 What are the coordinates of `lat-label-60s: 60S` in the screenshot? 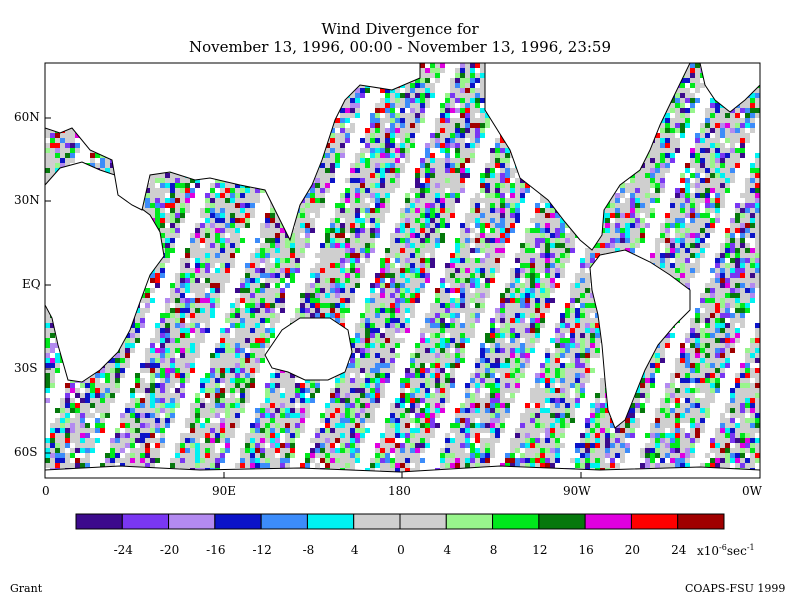 It's located at (26, 452).